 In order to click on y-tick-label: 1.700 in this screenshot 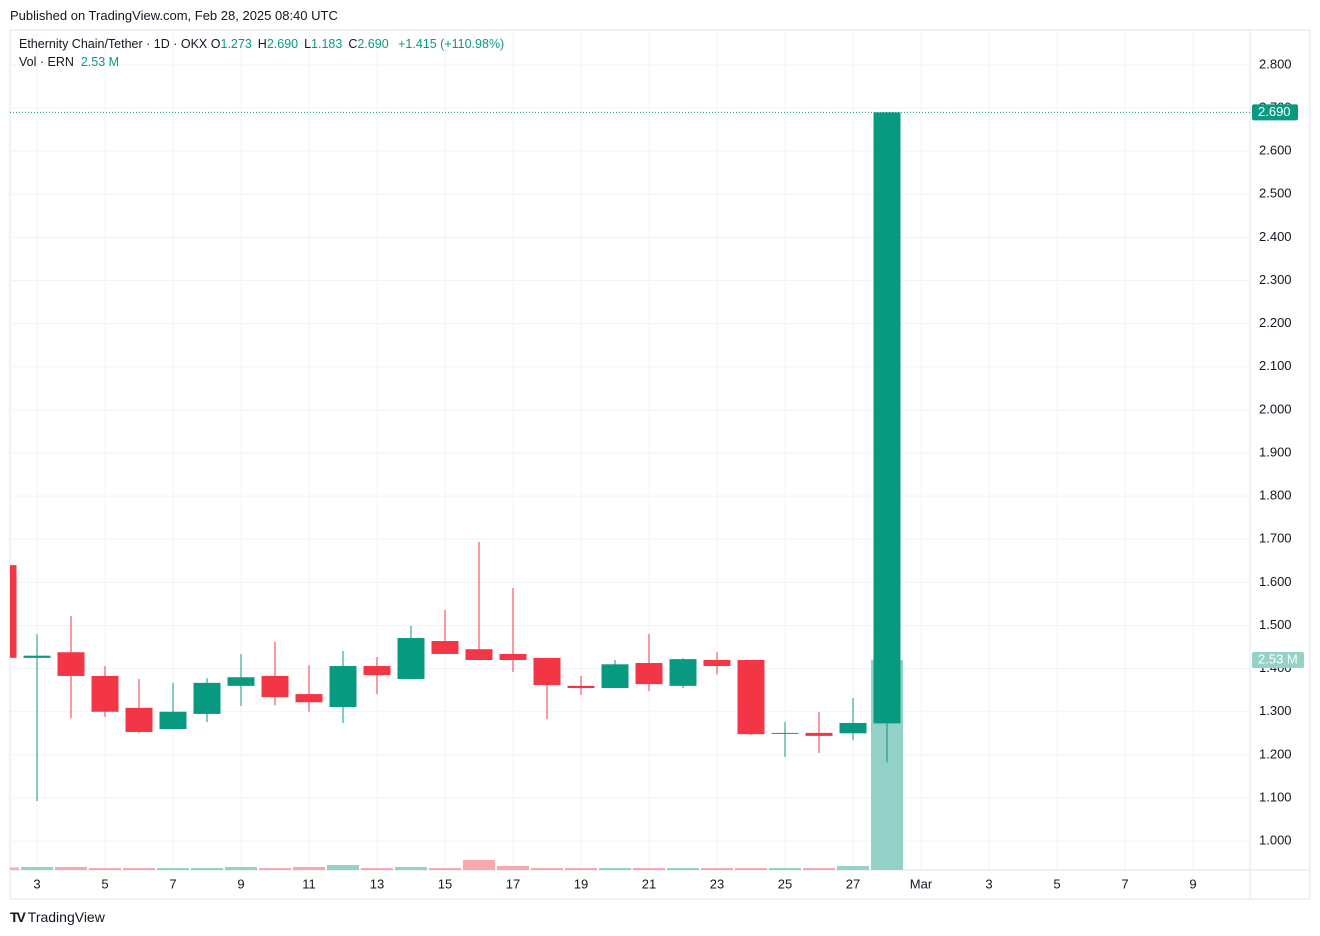, I will do `click(1275, 538)`.